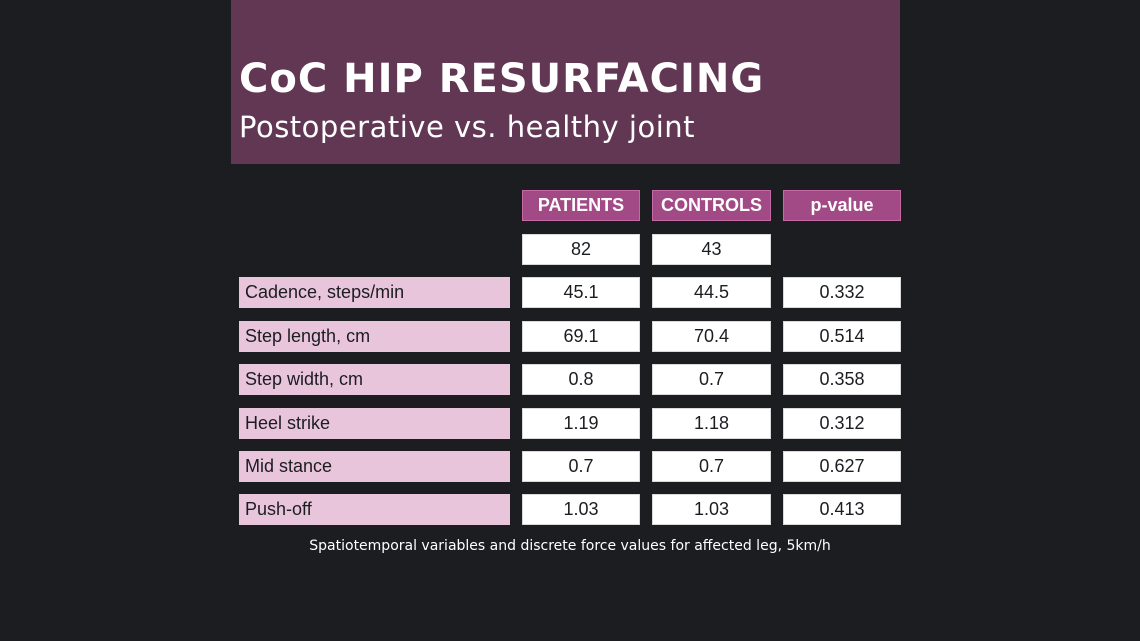 The image size is (1140, 641). What do you see at coordinates (711, 509) in the screenshot?
I see `push-off-controls-cell: 1.03` at bounding box center [711, 509].